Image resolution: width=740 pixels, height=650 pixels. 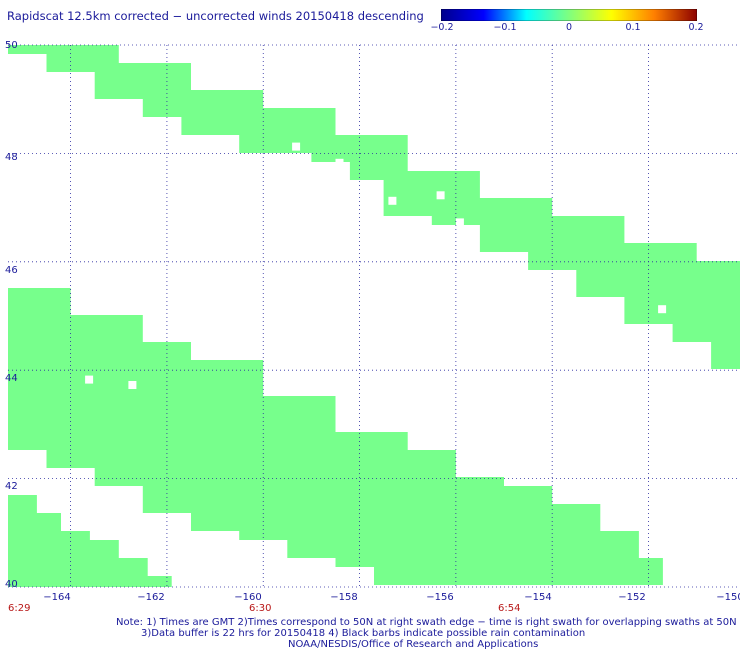 What do you see at coordinates (151, 597) in the screenshot?
I see `lon-label: −162` at bounding box center [151, 597].